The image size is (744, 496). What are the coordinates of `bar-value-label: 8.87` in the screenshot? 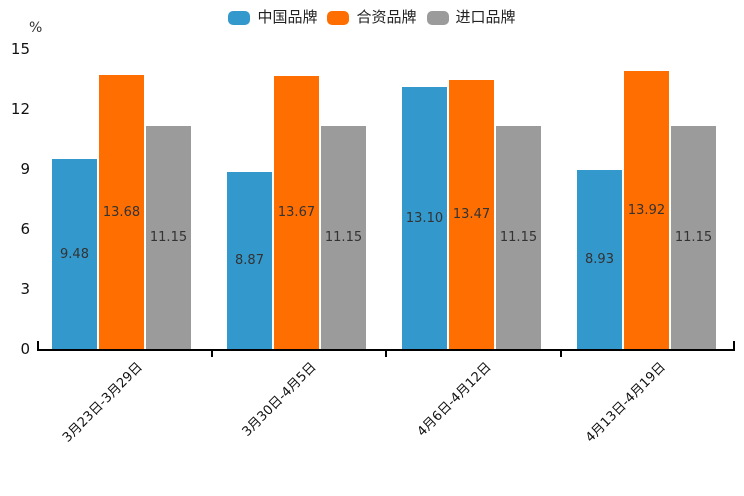 It's located at (249, 260).